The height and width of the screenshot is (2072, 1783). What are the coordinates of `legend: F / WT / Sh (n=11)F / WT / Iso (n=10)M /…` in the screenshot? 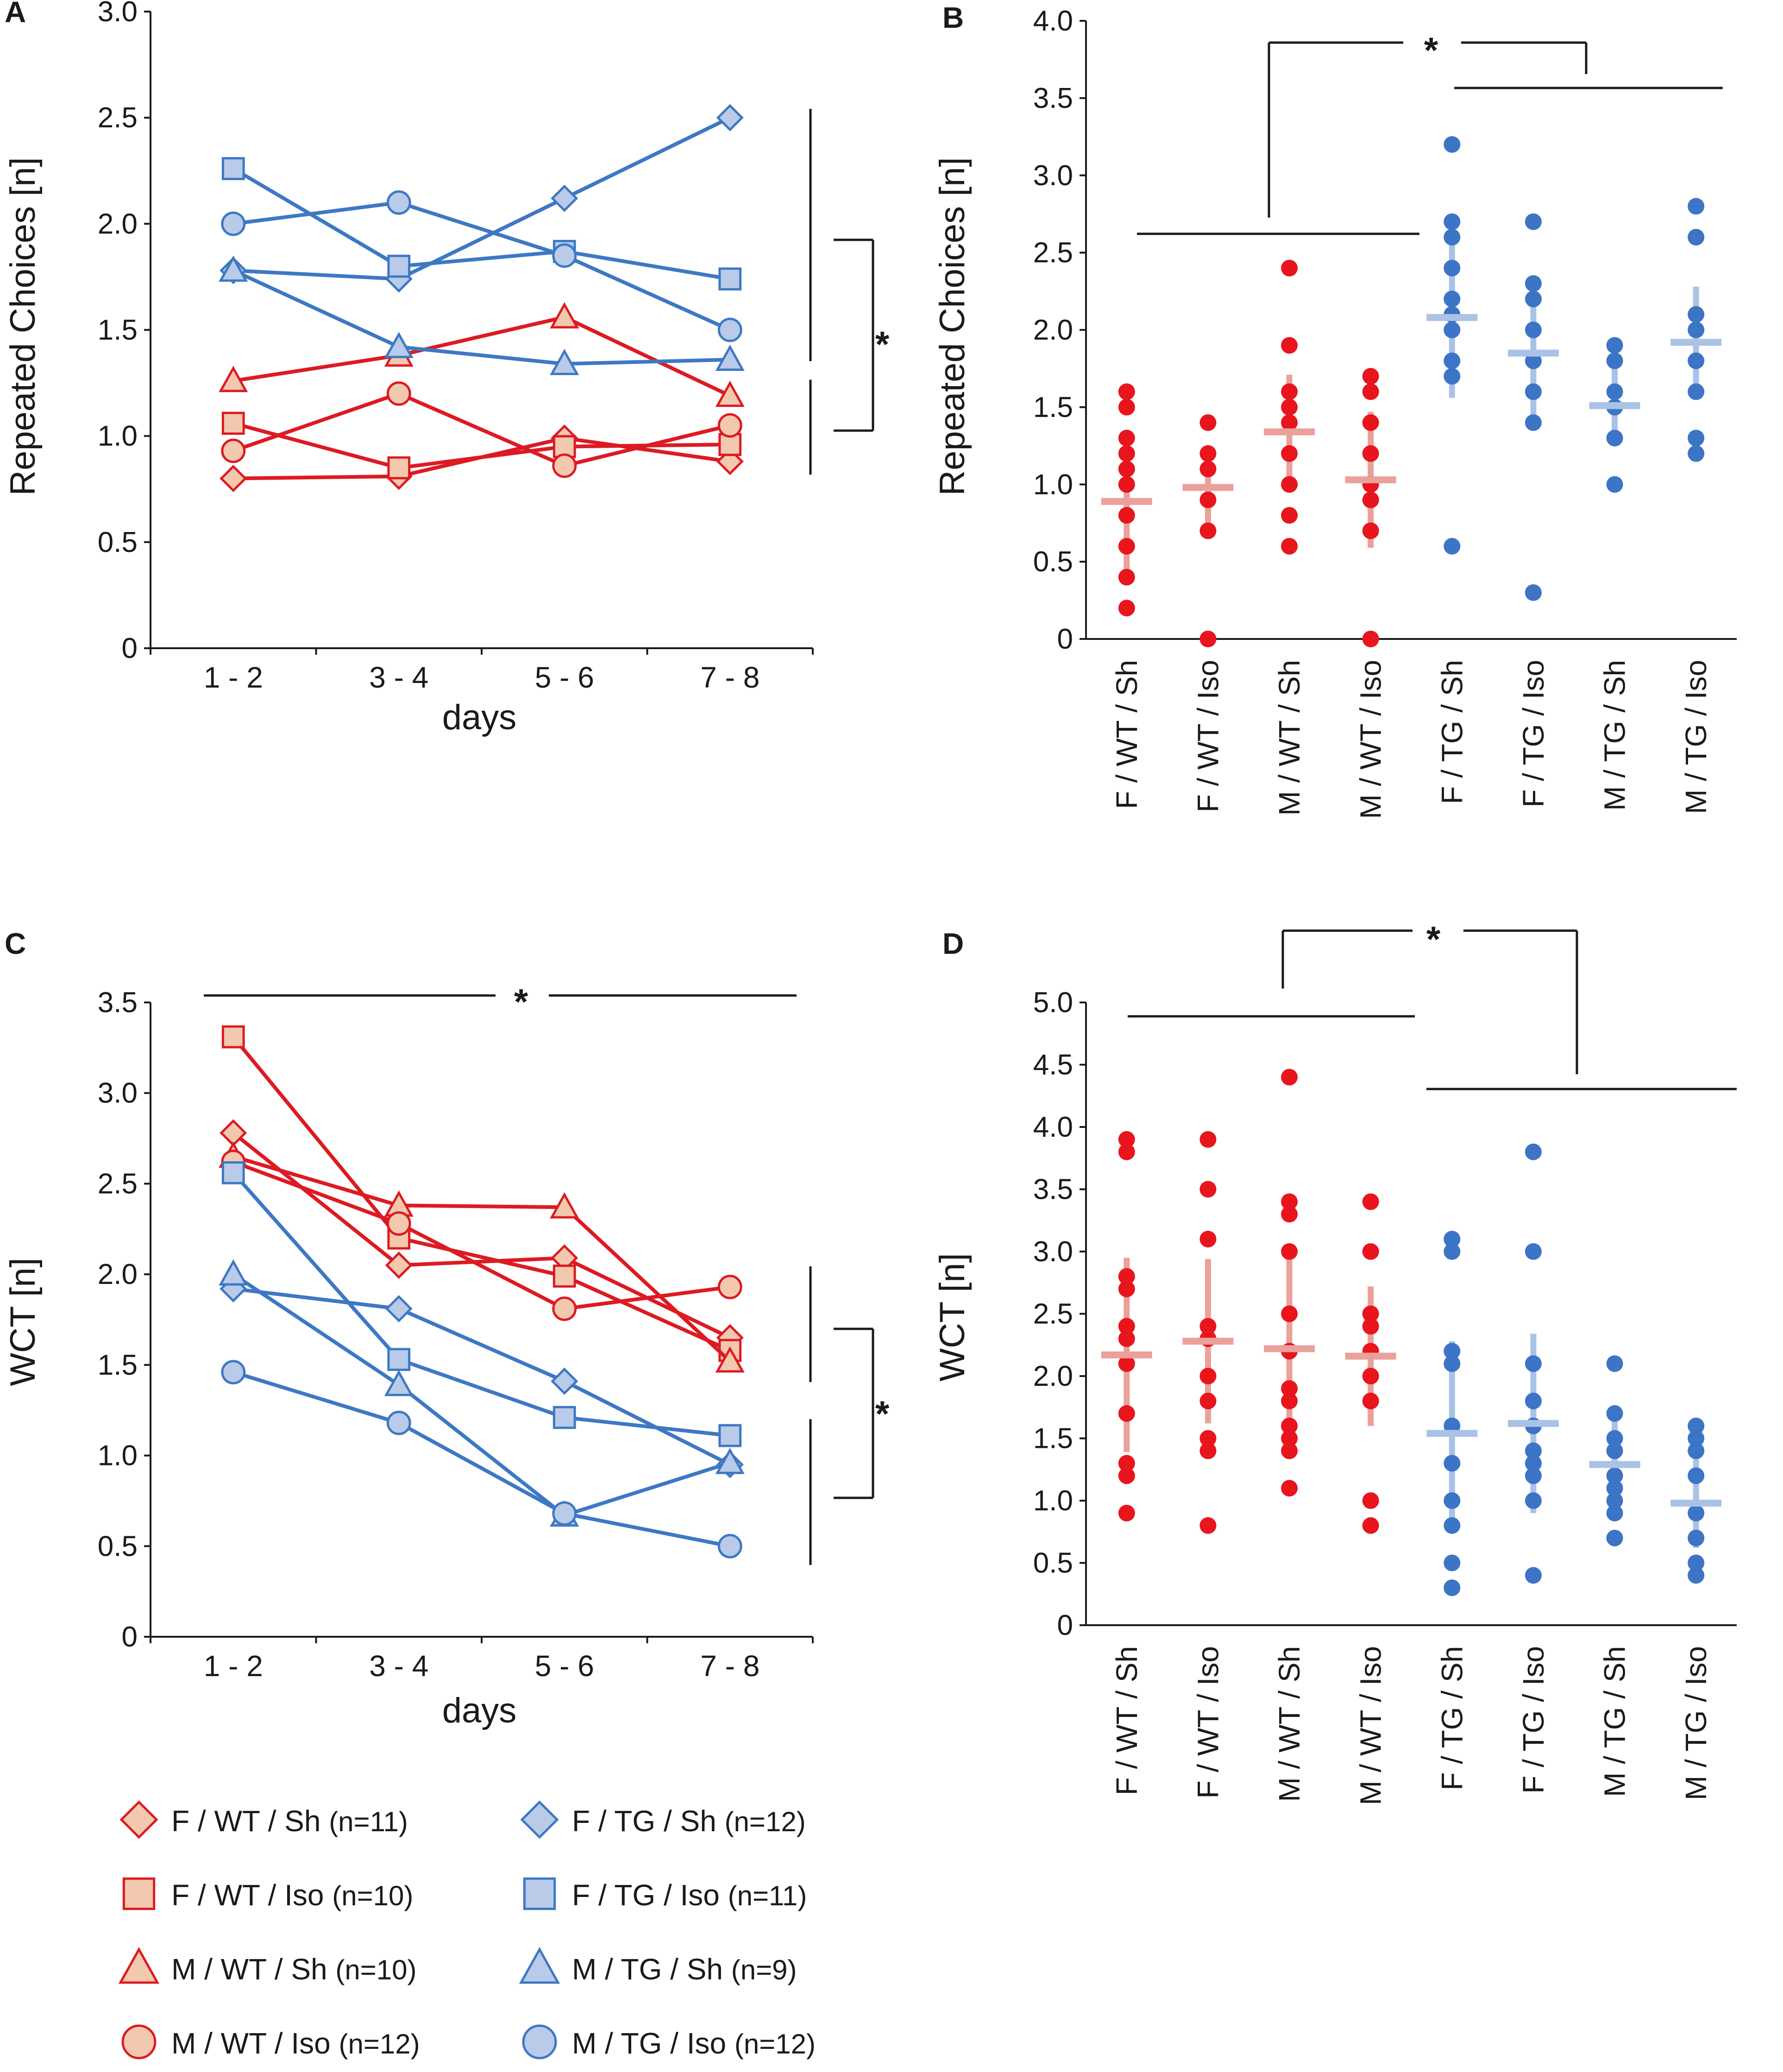 It's located at (467, 1930).